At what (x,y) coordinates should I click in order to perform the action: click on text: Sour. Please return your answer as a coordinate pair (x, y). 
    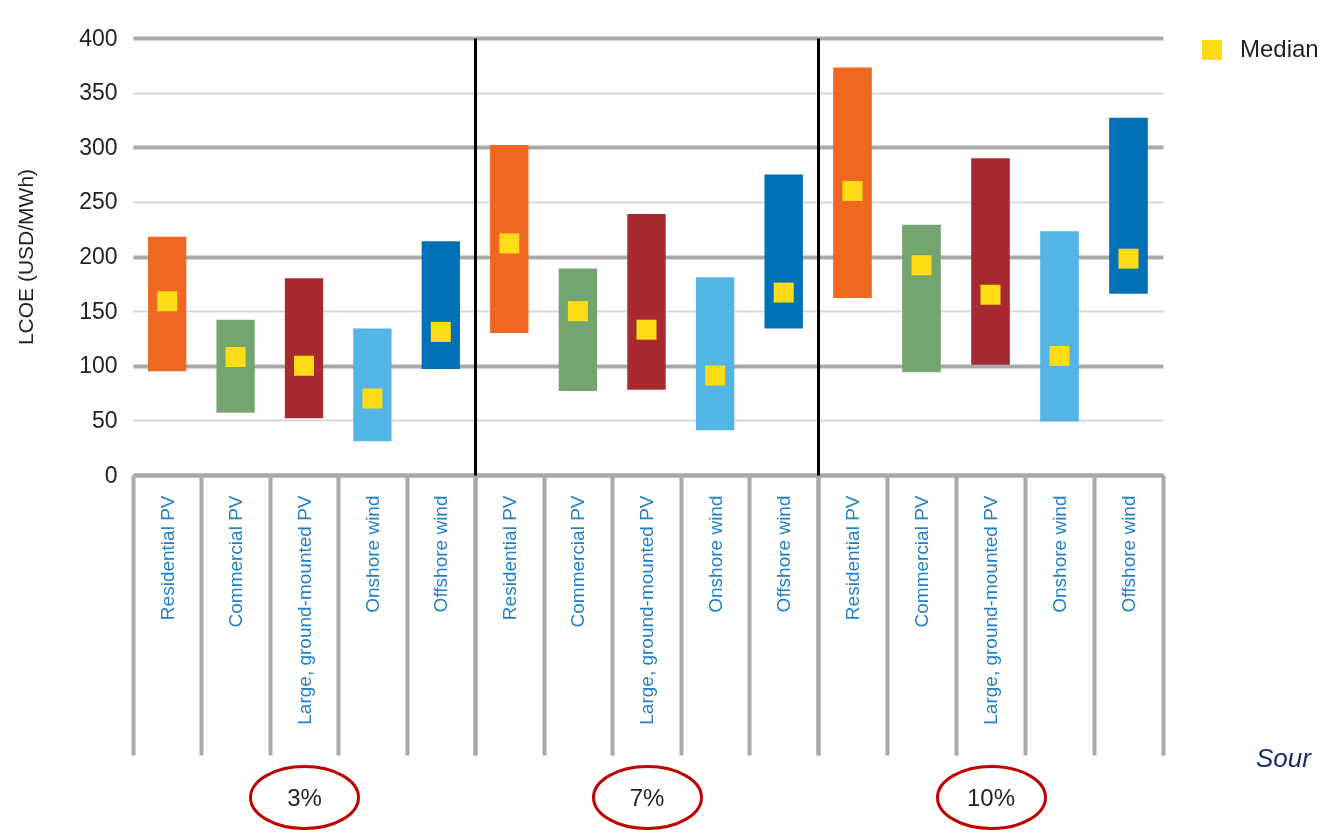
    Looking at the image, I should click on (1283, 758).